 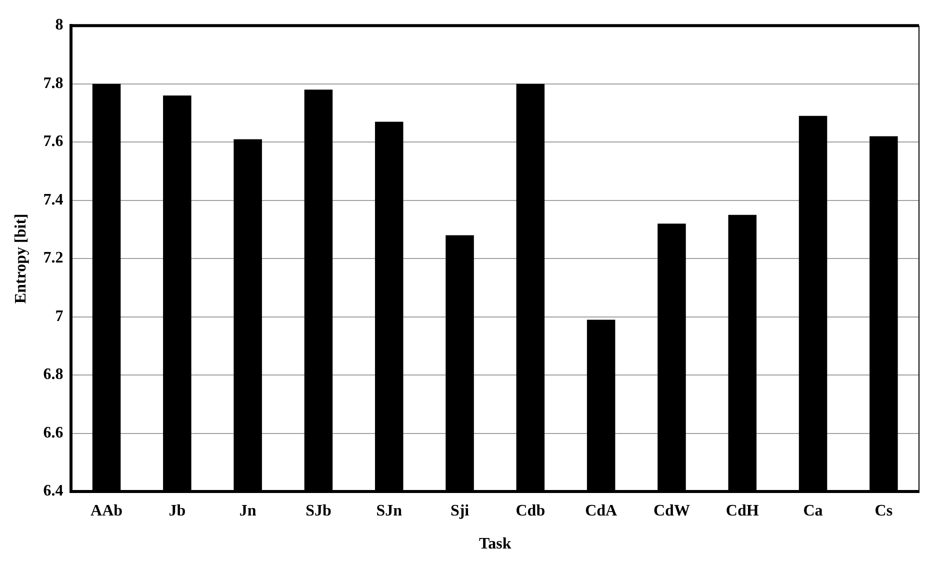 What do you see at coordinates (883, 511) in the screenshot?
I see `x-tick-label: Cs` at bounding box center [883, 511].